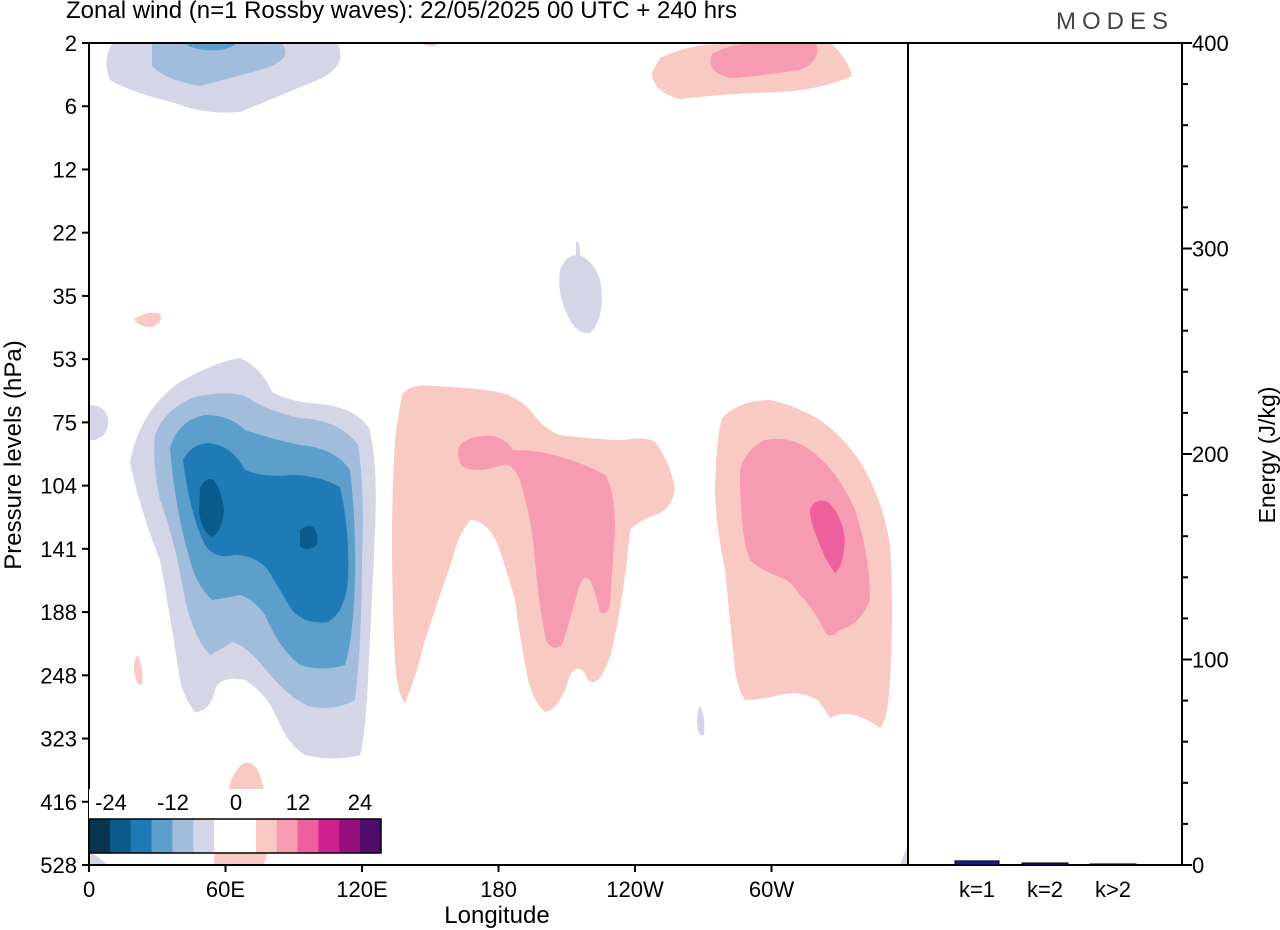 The width and height of the screenshot is (1280, 930). I want to click on y-tick-label: 323, so click(58, 739).